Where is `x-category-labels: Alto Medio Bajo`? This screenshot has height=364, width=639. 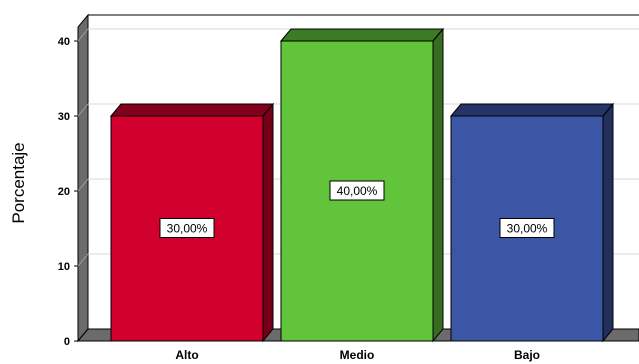 x-category-labels: Alto Medio Bajo is located at coordinates (357, 355).